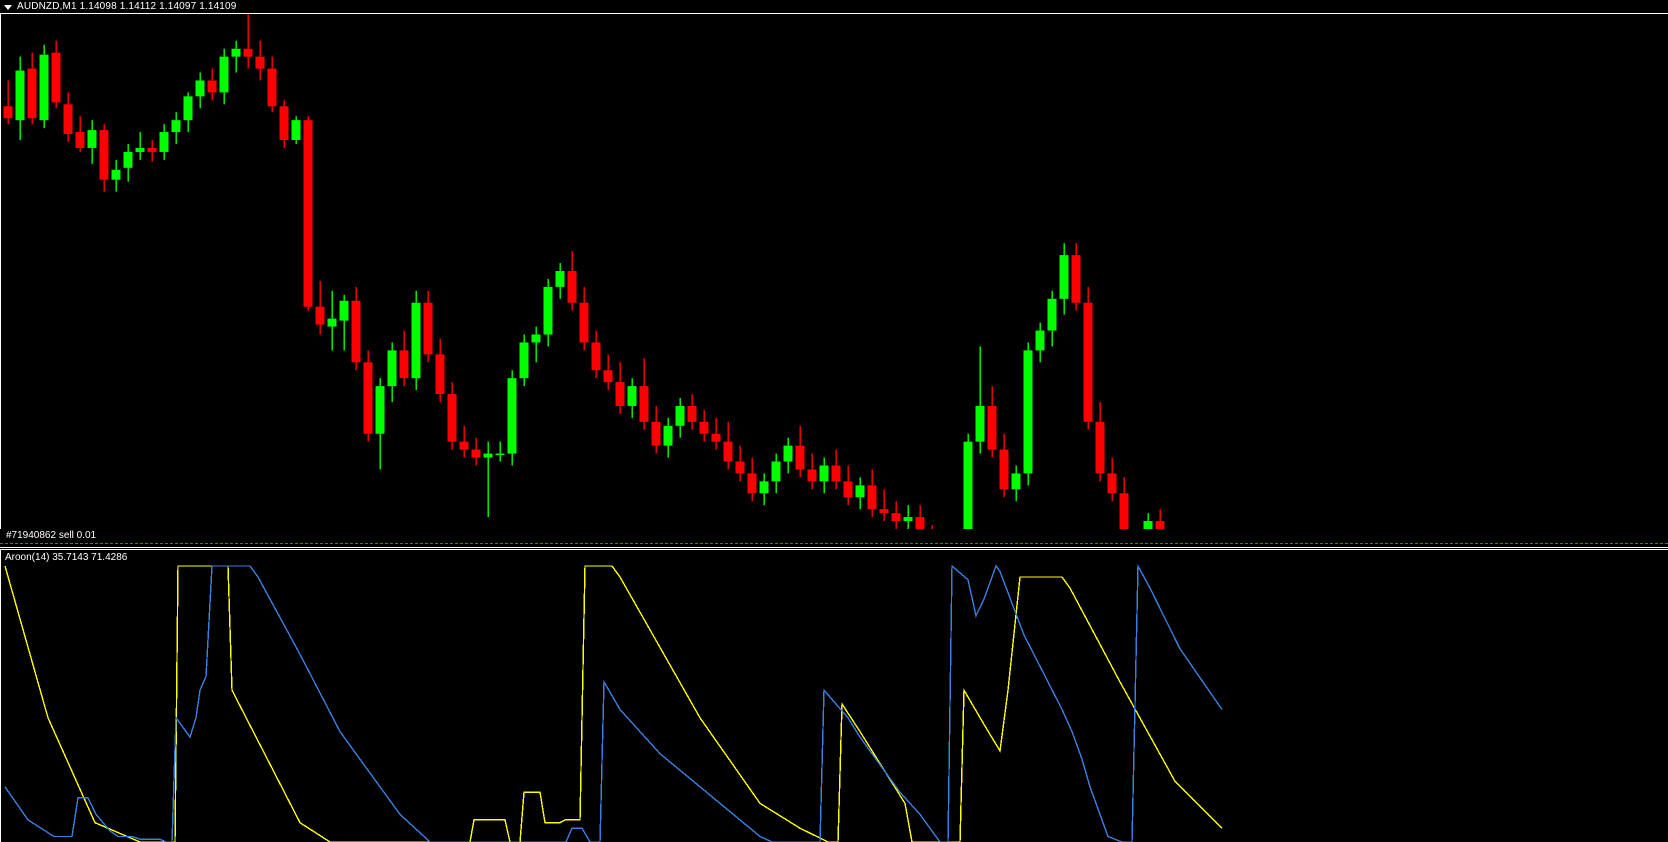 Image resolution: width=1668 pixels, height=842 pixels. What do you see at coordinates (8, 7) in the screenshot?
I see `chevron-down-icon` at bounding box center [8, 7].